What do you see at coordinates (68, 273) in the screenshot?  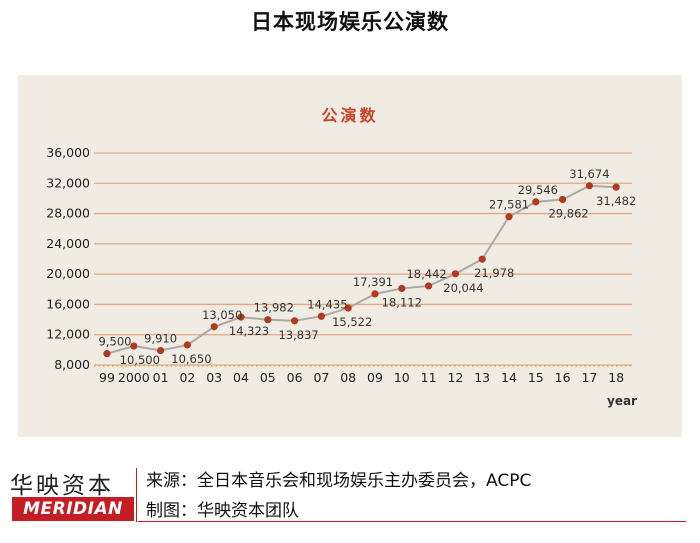 I see `y-tick-label: 20,000` at bounding box center [68, 273].